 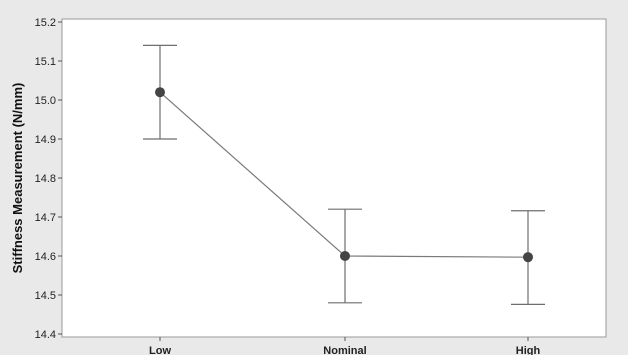 What do you see at coordinates (45, 296) in the screenshot?
I see `y-tick-label: 14.5` at bounding box center [45, 296].